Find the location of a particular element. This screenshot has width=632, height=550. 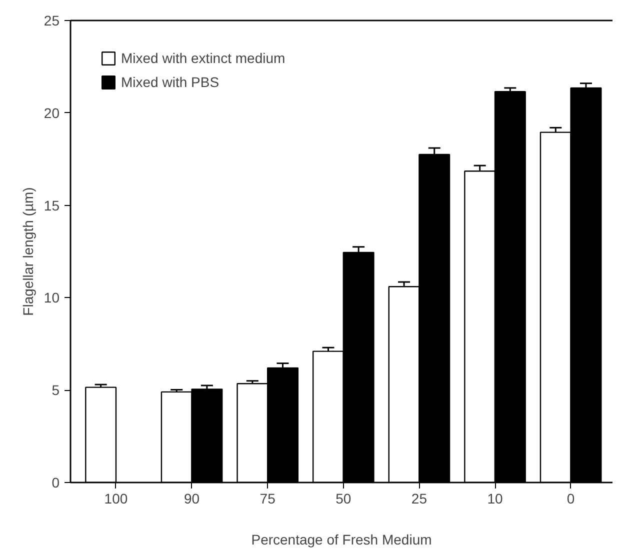

y-axis-title: Flagellar length (µm) is located at coordinates (28, 251).